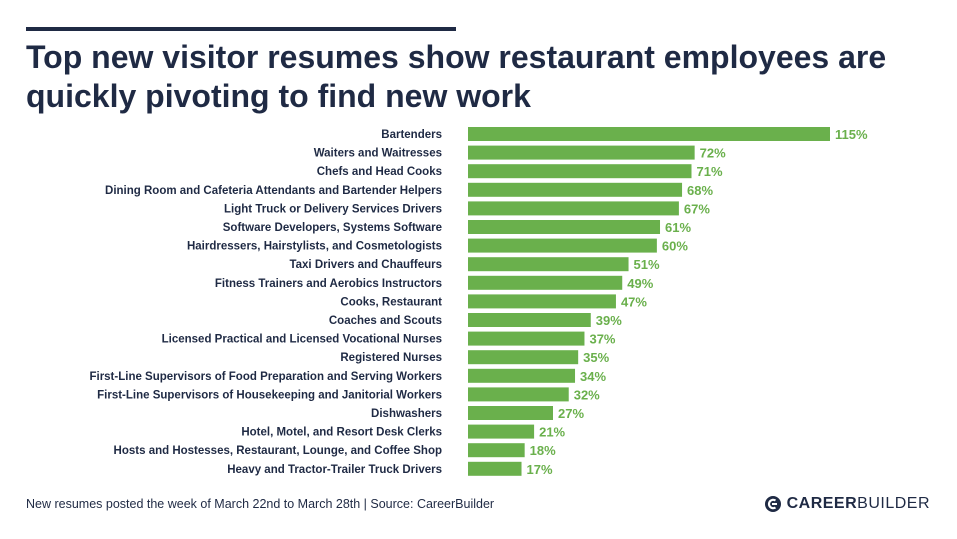  Describe the element at coordinates (596, 357) in the screenshot. I see `value-label: 35%` at that location.